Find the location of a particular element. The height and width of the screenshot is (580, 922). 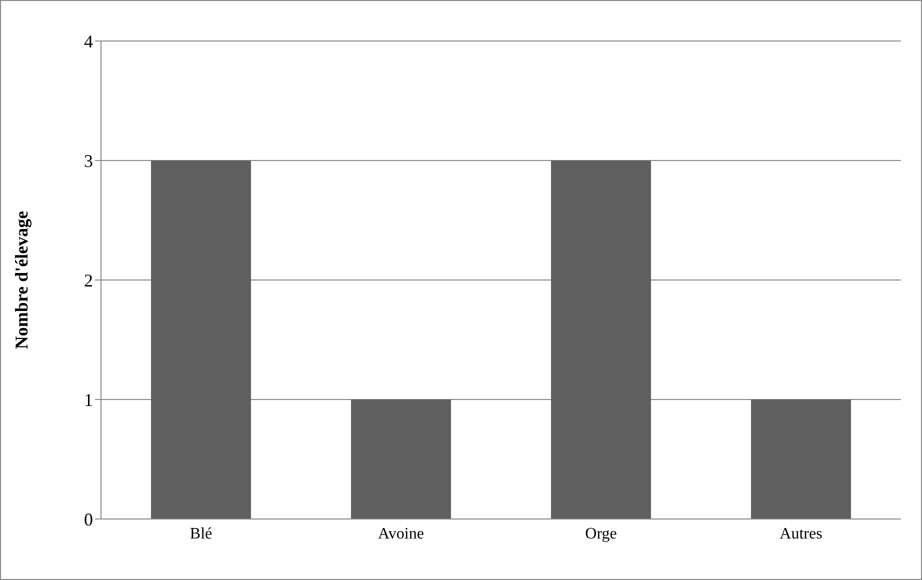

x-tick-label: Autres is located at coordinates (801, 533).